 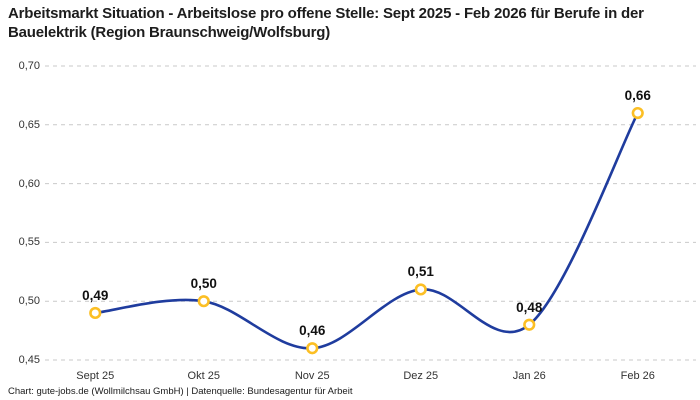 I want to click on y-axis-tick-label: 0,70, so click(x=29, y=66).